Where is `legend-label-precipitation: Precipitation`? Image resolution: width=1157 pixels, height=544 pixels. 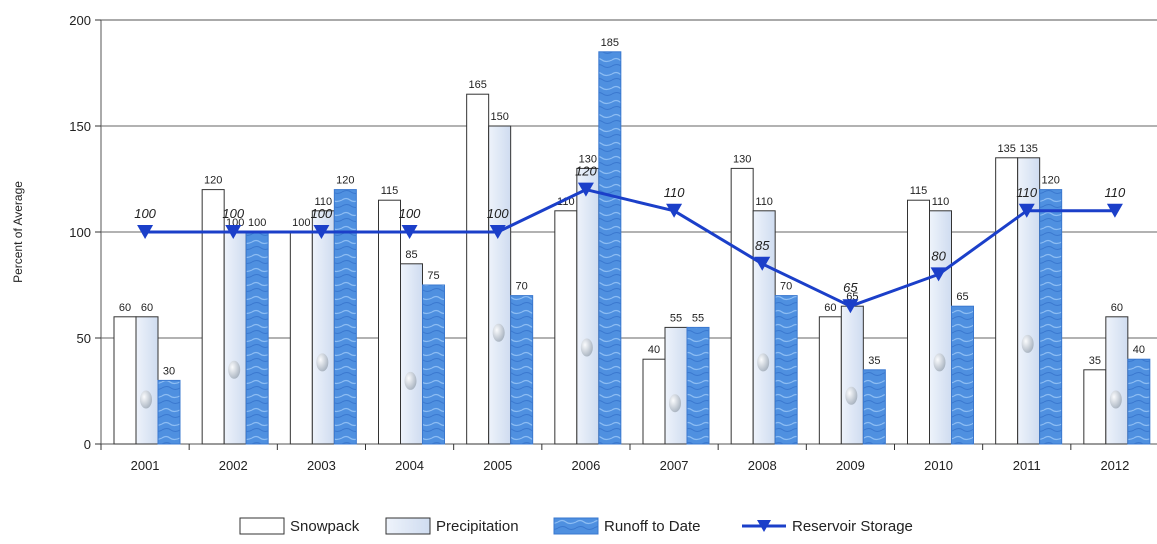 legend-label-precipitation: Precipitation is located at coordinates (477, 526).